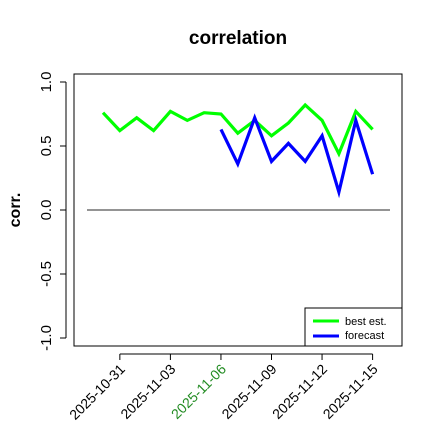 Image resolution: width=440 pixels, height=440 pixels. Describe the element at coordinates (15, 210) in the screenshot. I see `y-axis-label: corr.` at that location.